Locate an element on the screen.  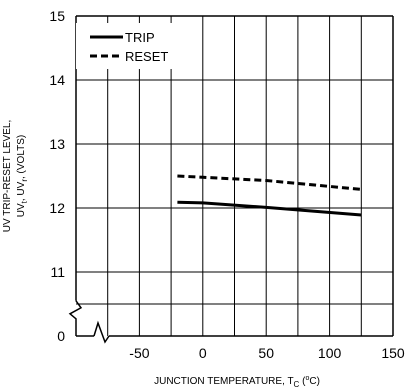
series-lines is located at coordinates (269, 195).